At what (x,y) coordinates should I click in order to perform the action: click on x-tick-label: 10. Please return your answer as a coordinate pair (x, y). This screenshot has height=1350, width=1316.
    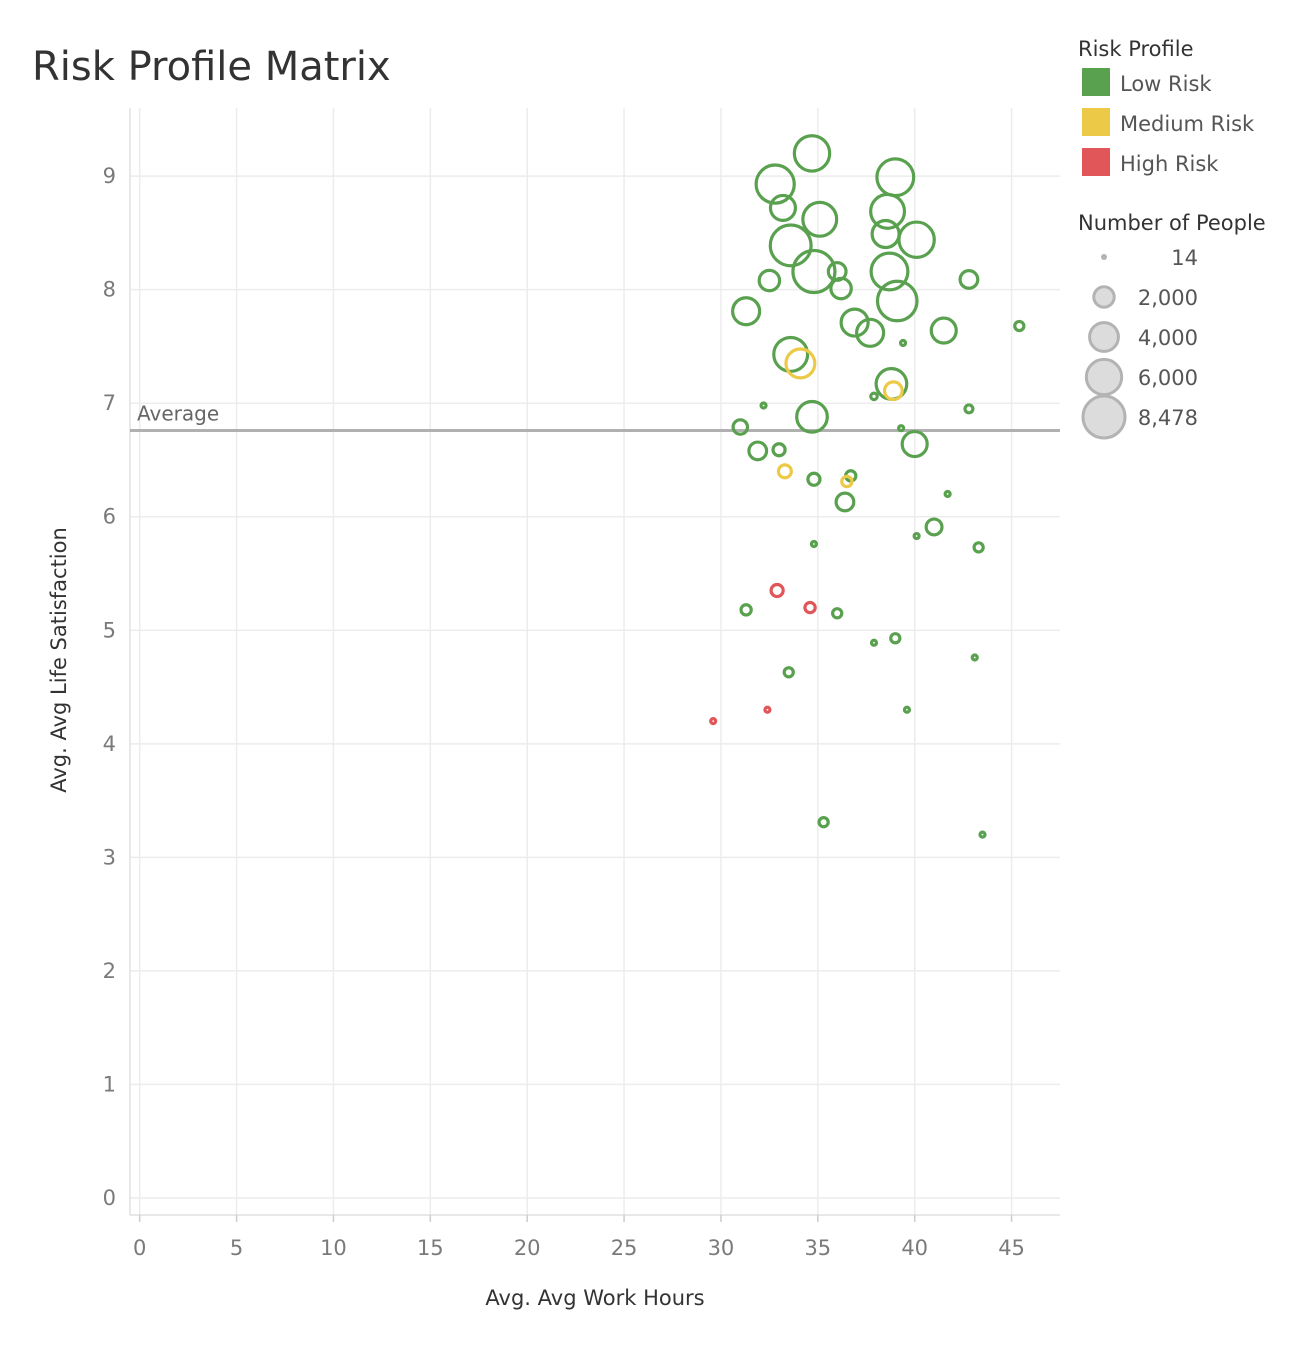
    Looking at the image, I should click on (333, 1248).